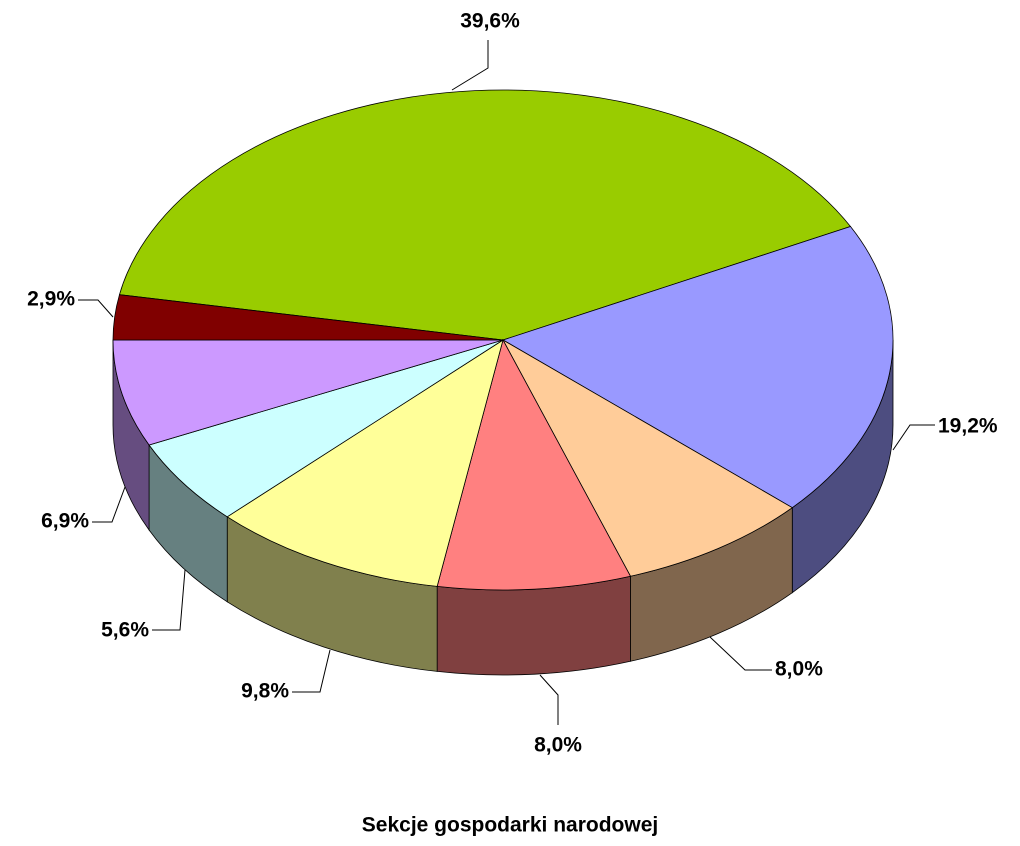  I want to click on data-label: 6,9%, so click(65, 521).